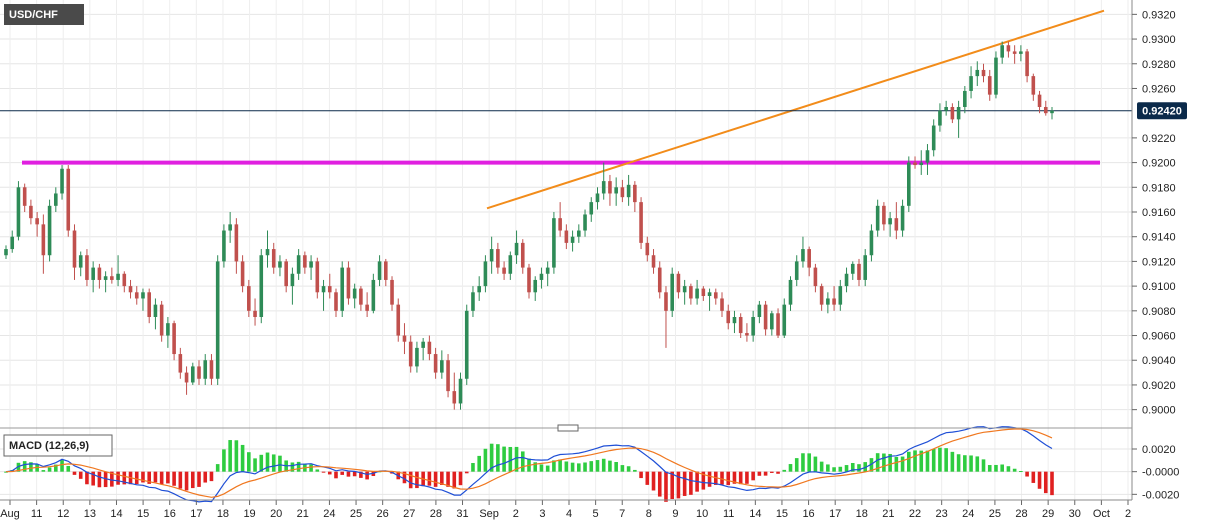 This screenshot has width=1207, height=526. What do you see at coordinates (1160, 495) in the screenshot?
I see `macd-y-tick-label: -0.0020` at bounding box center [1160, 495].